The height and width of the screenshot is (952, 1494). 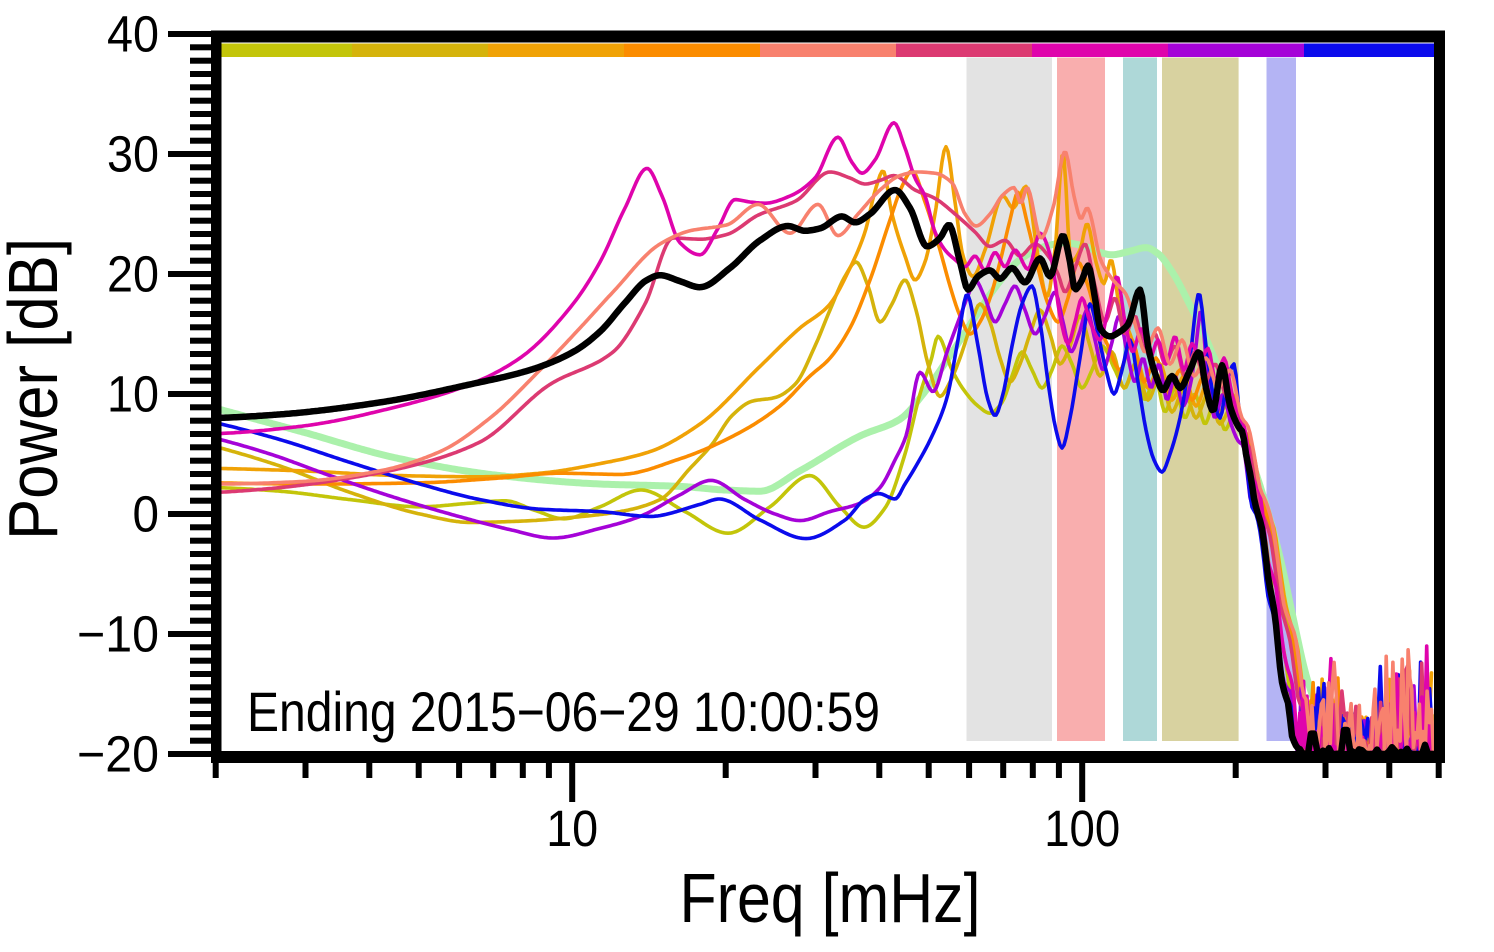 What do you see at coordinates (118, 634) in the screenshot?
I see `svg-text: −10` at bounding box center [118, 634].